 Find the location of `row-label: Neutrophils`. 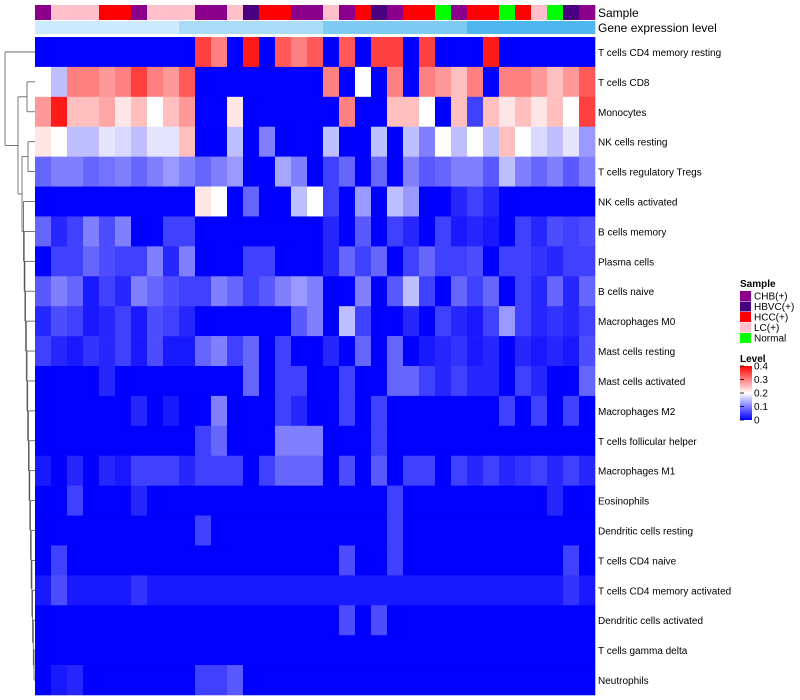

row-label: Neutrophils is located at coordinates (623, 681).